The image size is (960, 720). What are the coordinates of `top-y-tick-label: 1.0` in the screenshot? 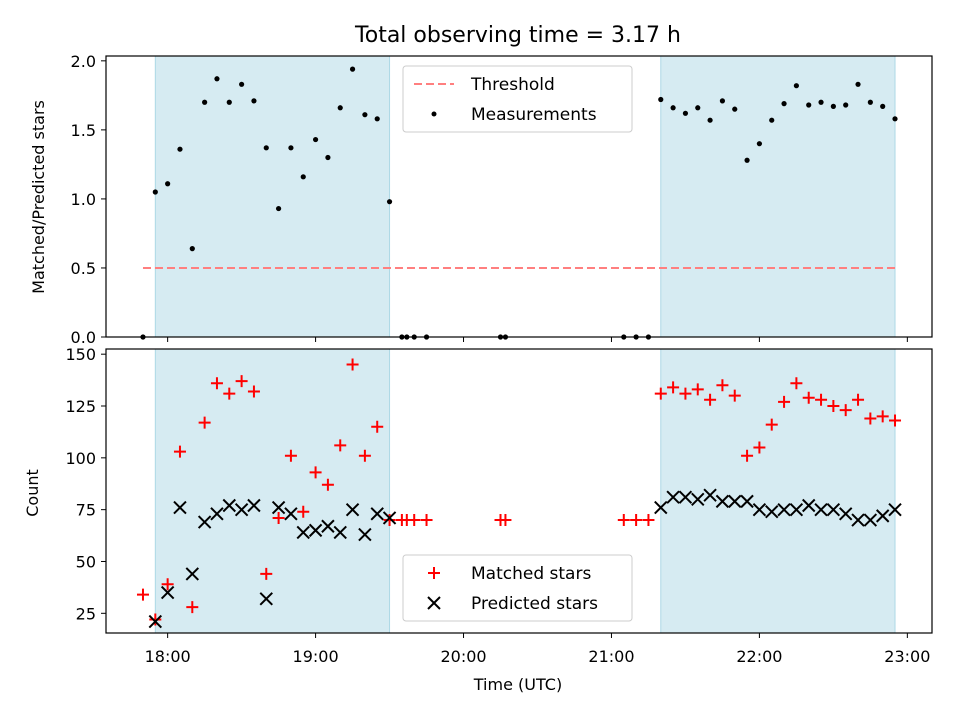 It's located at (83, 199).